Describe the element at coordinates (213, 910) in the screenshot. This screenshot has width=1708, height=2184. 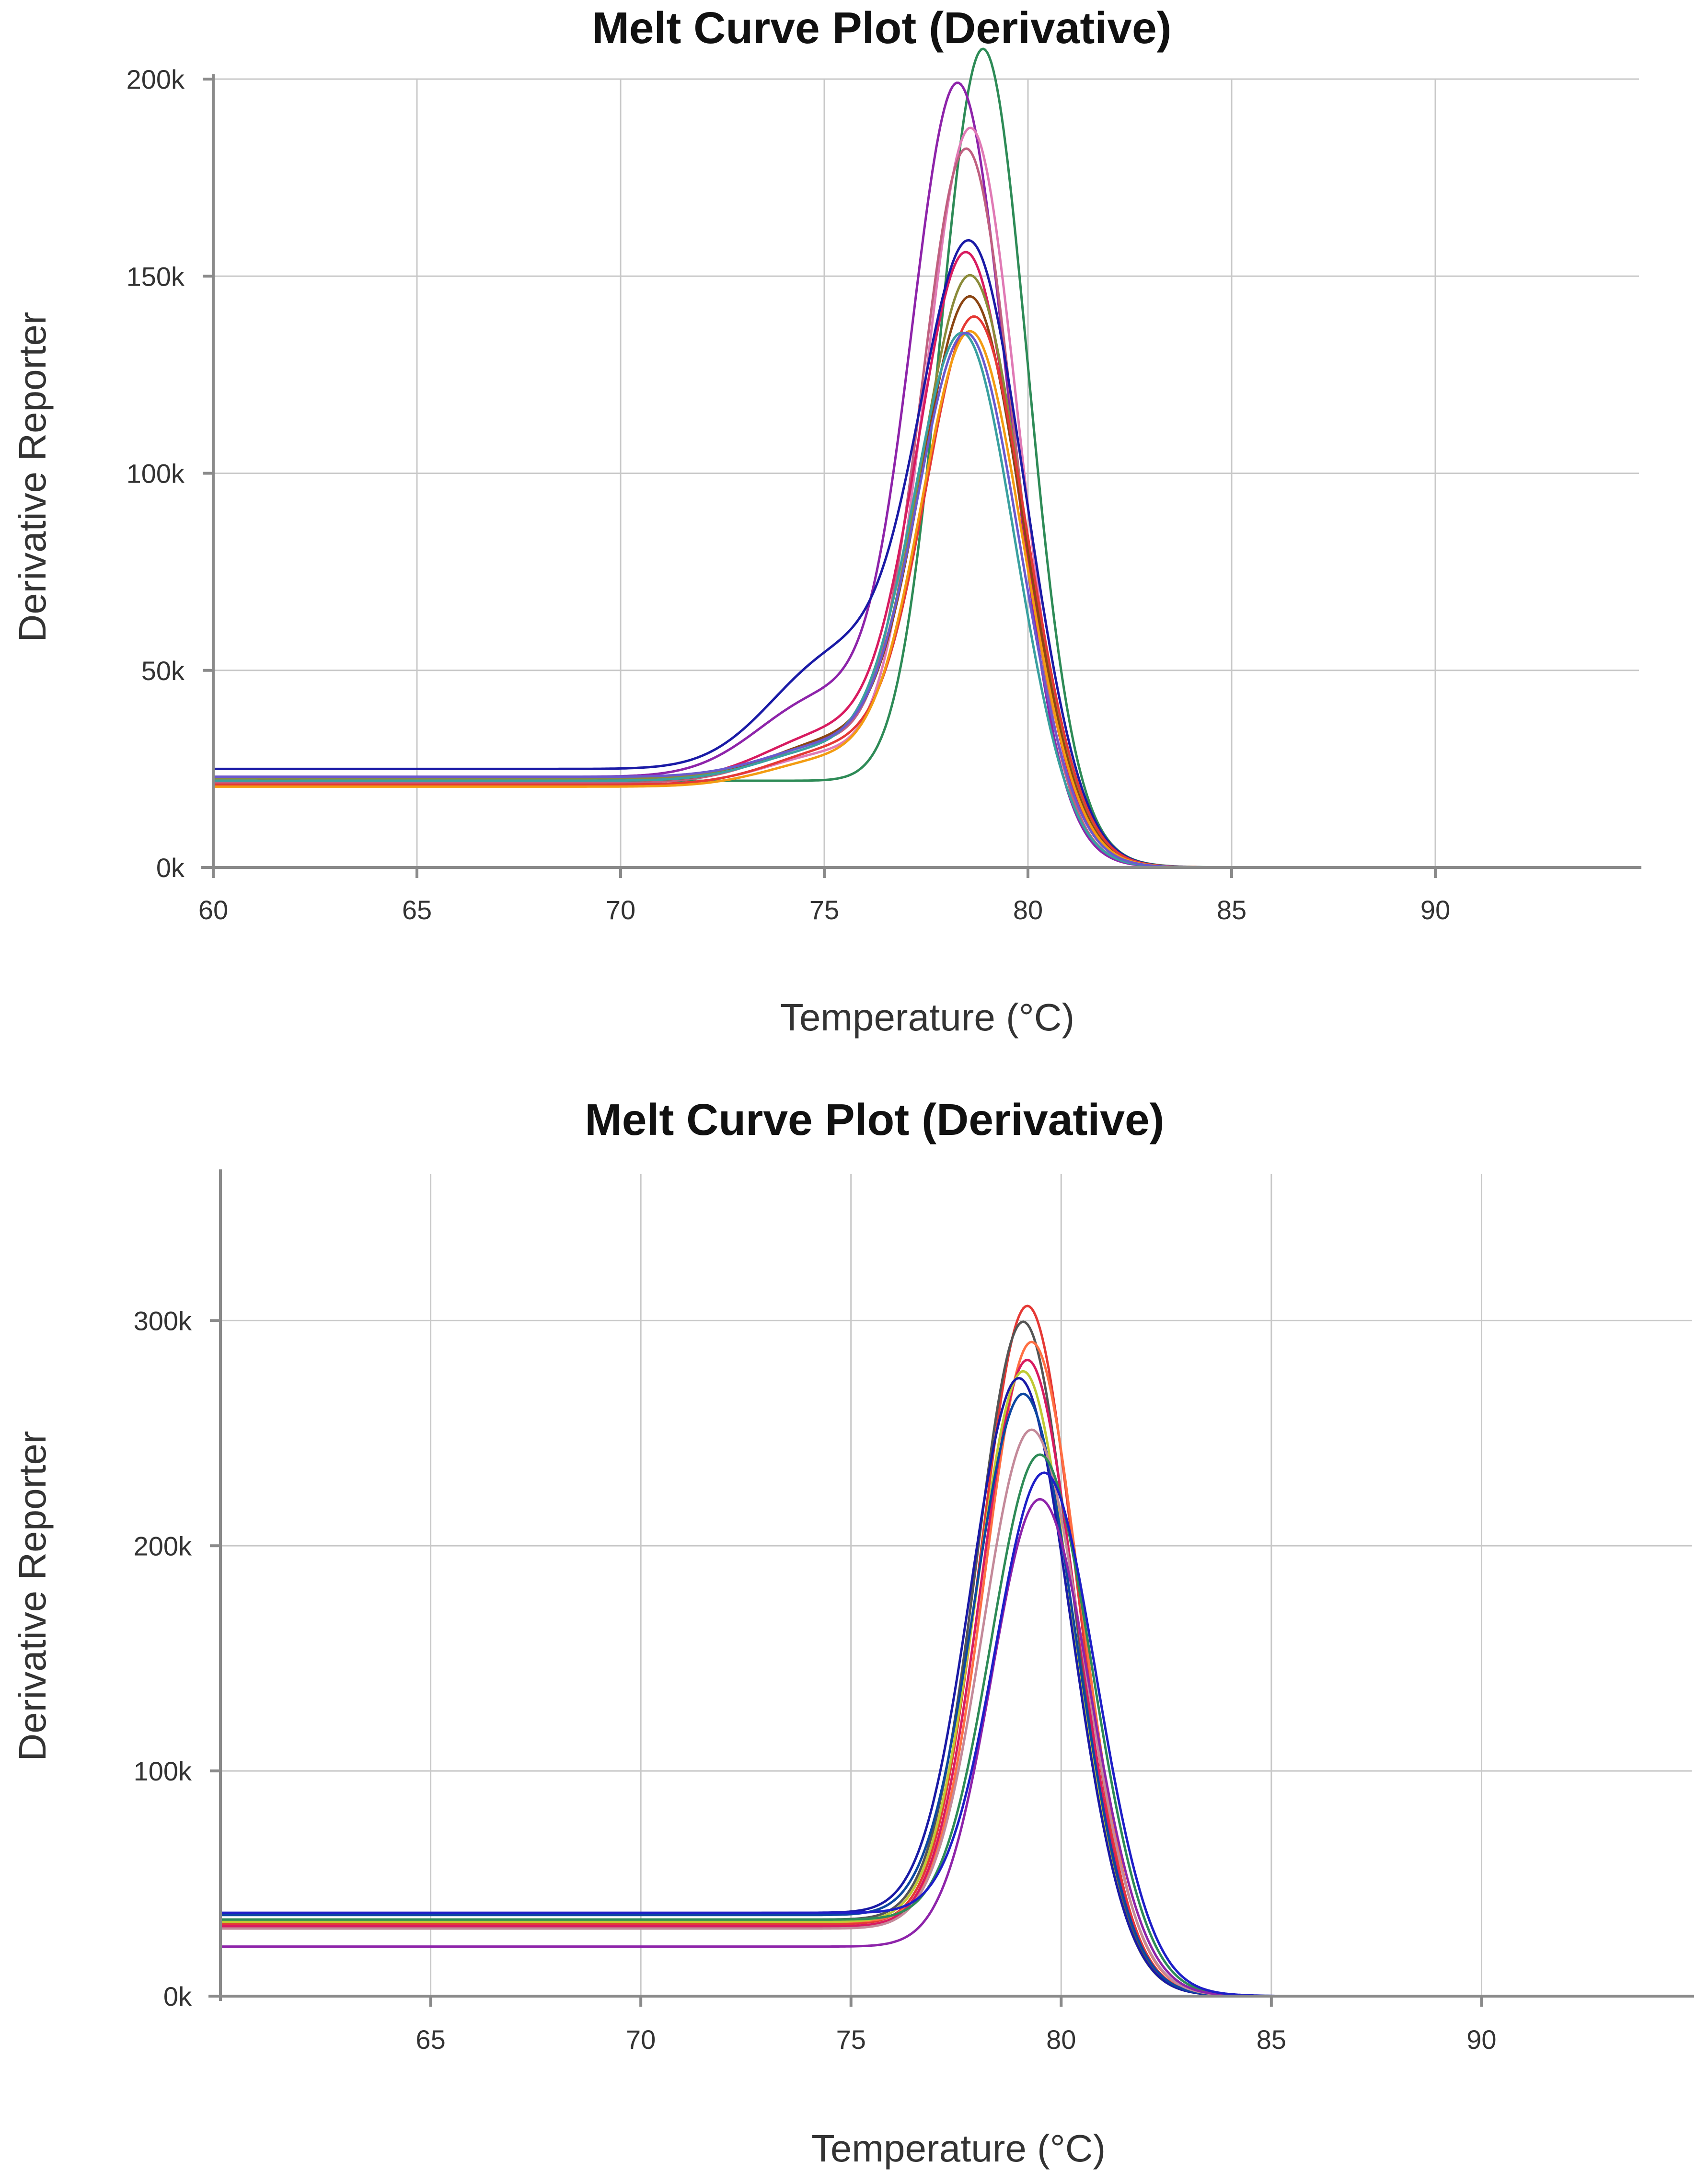
I see `x-tick-label: 60` at that location.